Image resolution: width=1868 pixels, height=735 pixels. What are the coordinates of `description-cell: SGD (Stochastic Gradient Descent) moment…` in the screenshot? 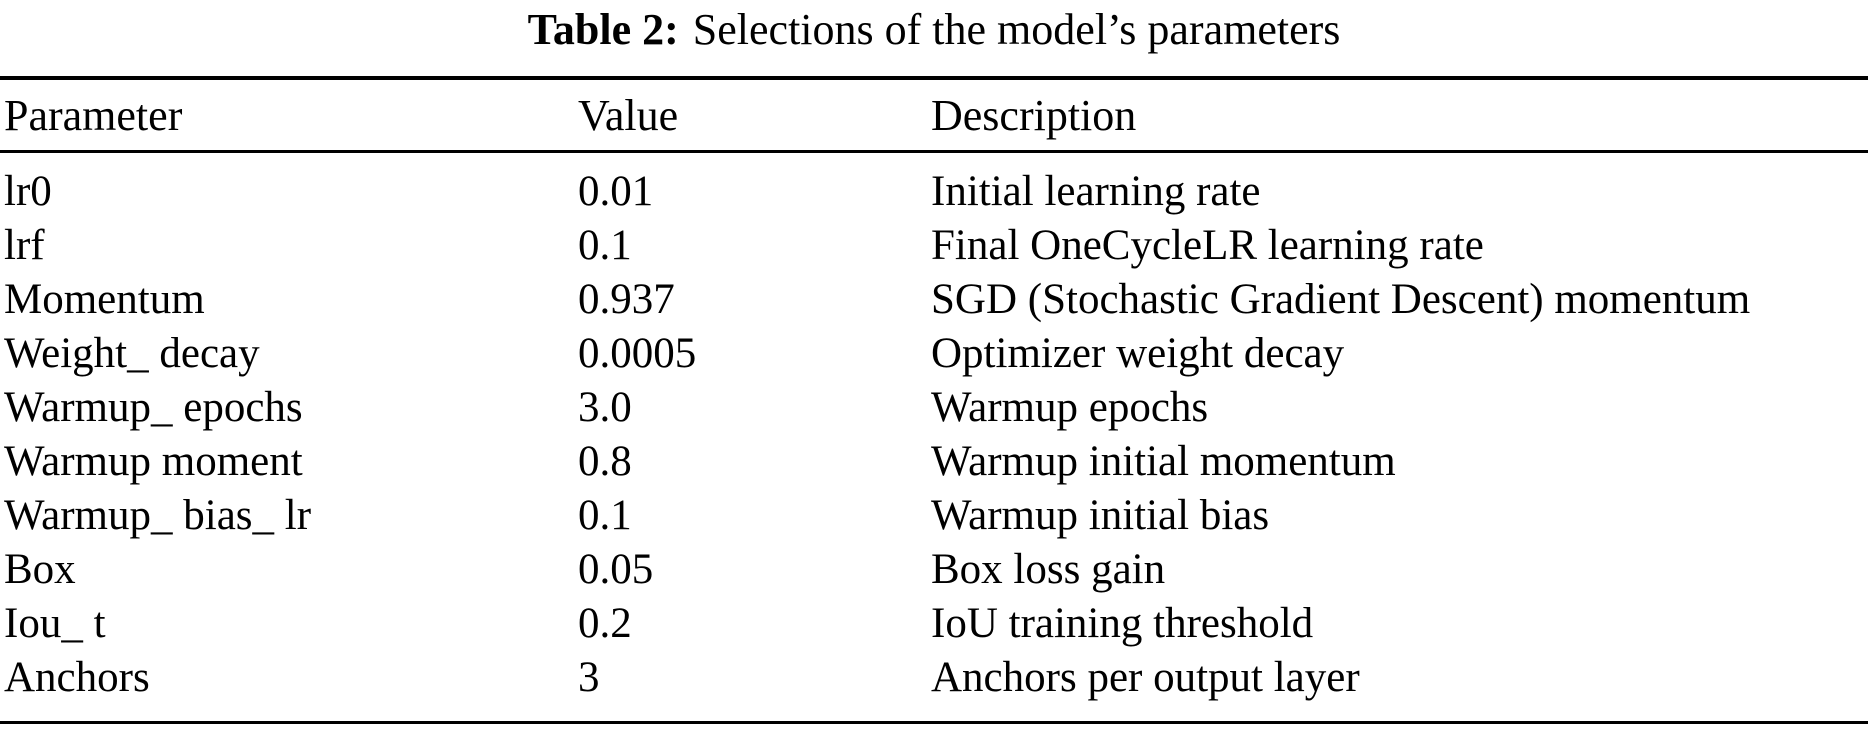 It's located at (1341, 299).